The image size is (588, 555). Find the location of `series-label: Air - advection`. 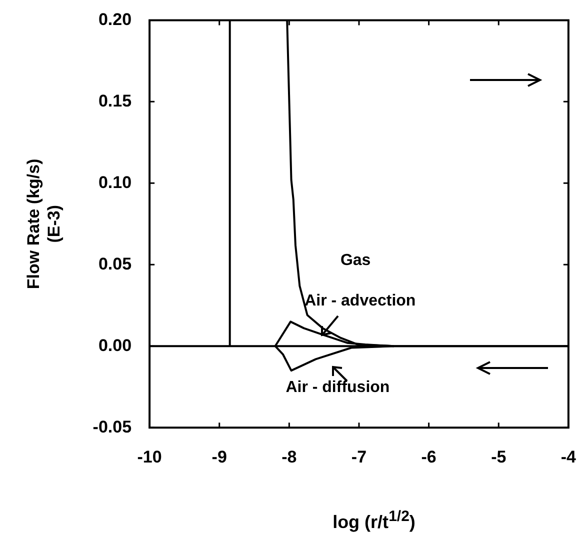

series-label: Air - advection is located at coordinates (360, 301).